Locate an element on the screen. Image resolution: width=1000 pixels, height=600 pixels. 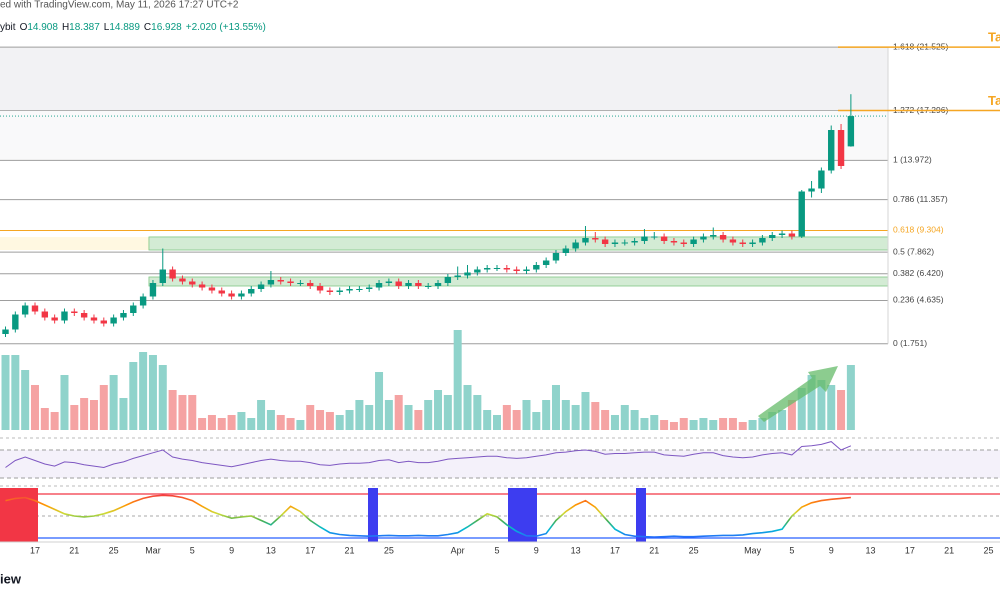
logo-text: iew is located at coordinates (11, 578).